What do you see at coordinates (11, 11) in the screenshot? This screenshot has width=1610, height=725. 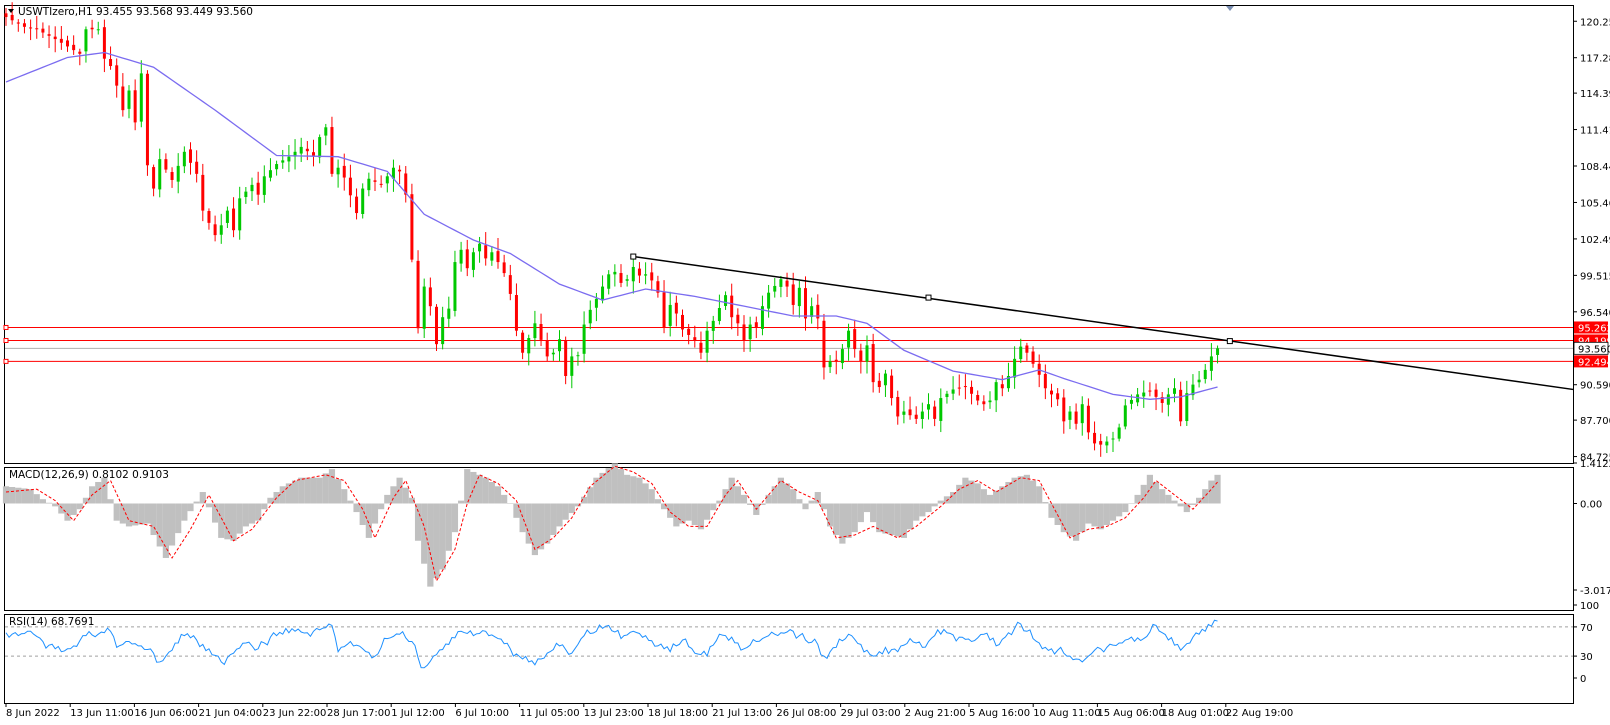 I see `symbol-menu-icon` at bounding box center [11, 11].